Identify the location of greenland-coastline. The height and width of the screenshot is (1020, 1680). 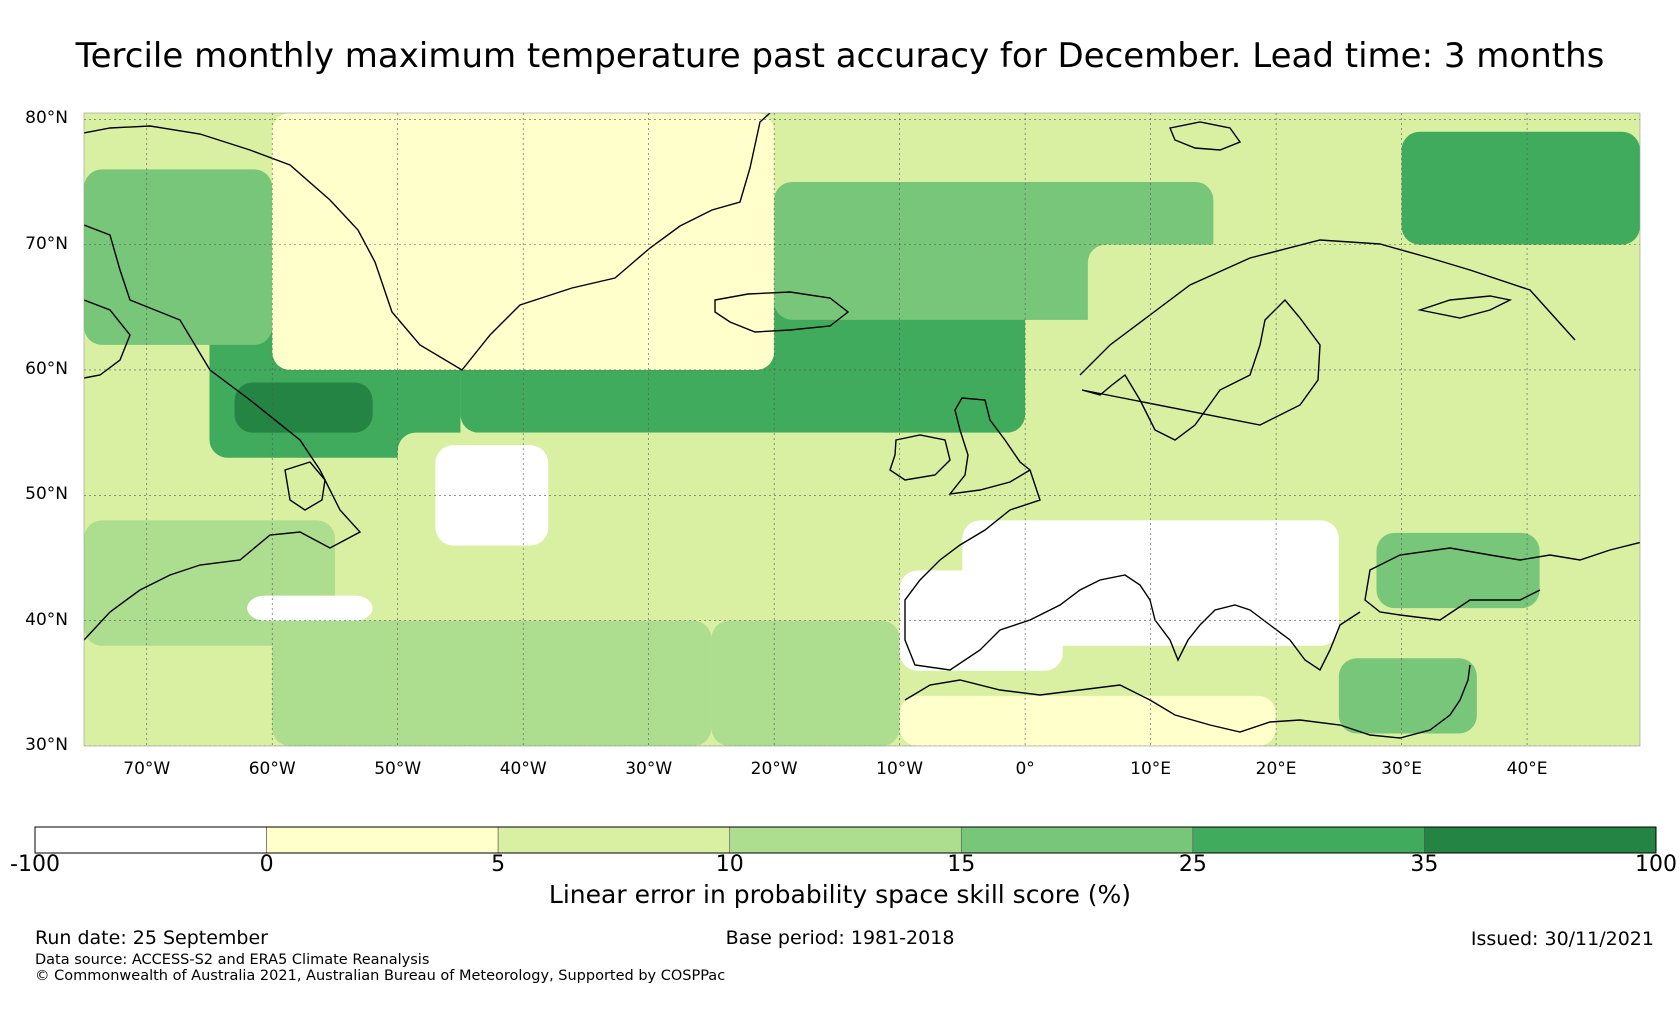
(427, 242).